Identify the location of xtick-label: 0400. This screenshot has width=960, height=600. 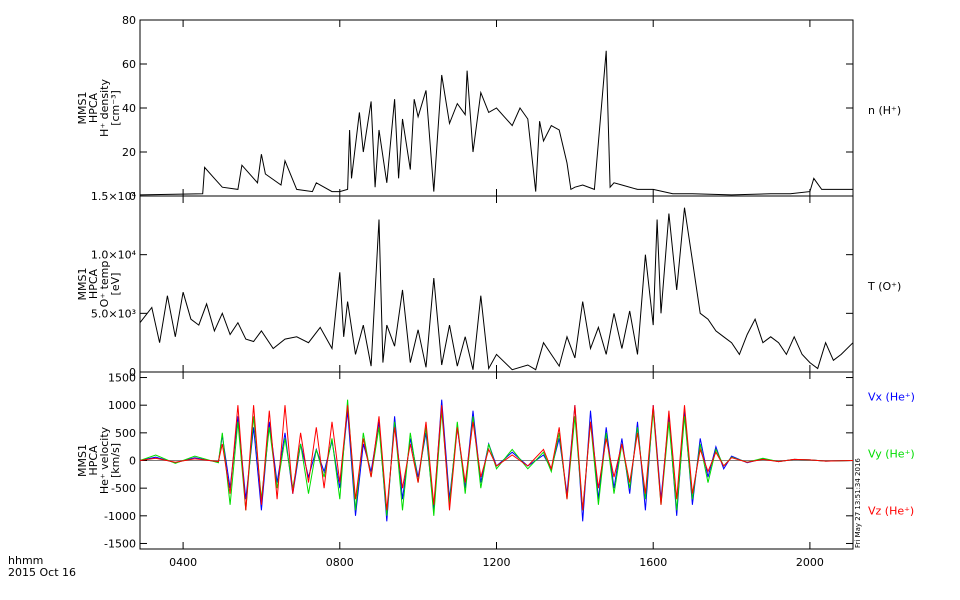
(183, 562).